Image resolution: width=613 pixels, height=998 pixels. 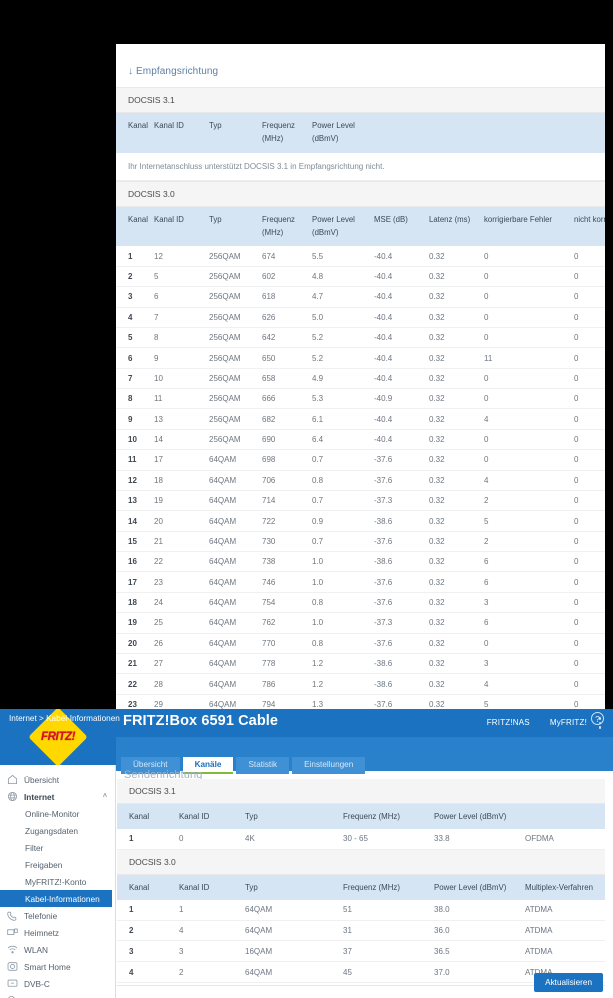 I want to click on help-icon: ?, so click(x=597, y=718).